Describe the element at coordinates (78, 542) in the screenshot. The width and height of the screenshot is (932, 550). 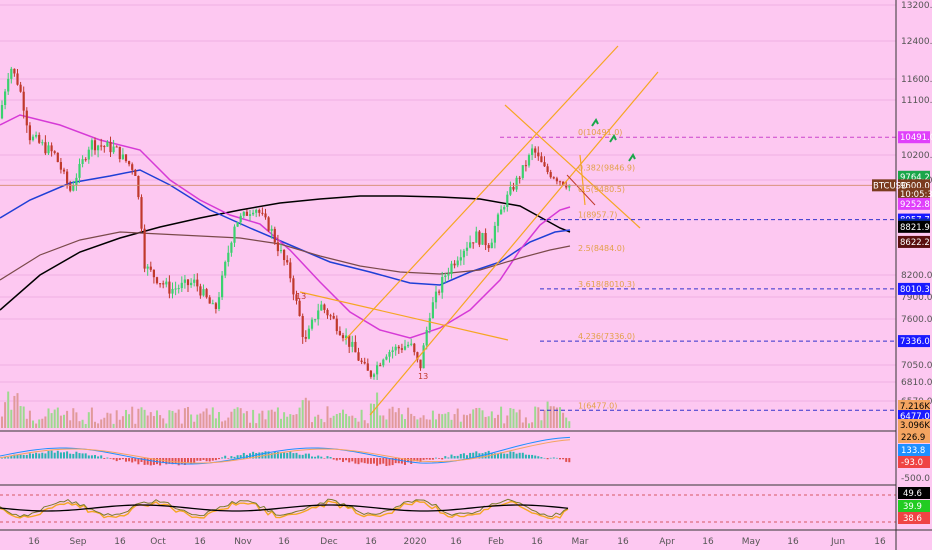
I see `time-tick-label: Sep` at that location.